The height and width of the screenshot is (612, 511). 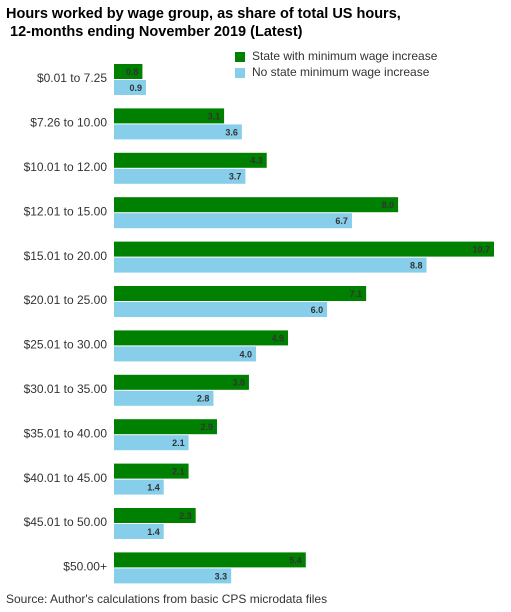 What do you see at coordinates (231, 132) in the screenshot?
I see `value-label: 3.6` at bounding box center [231, 132].